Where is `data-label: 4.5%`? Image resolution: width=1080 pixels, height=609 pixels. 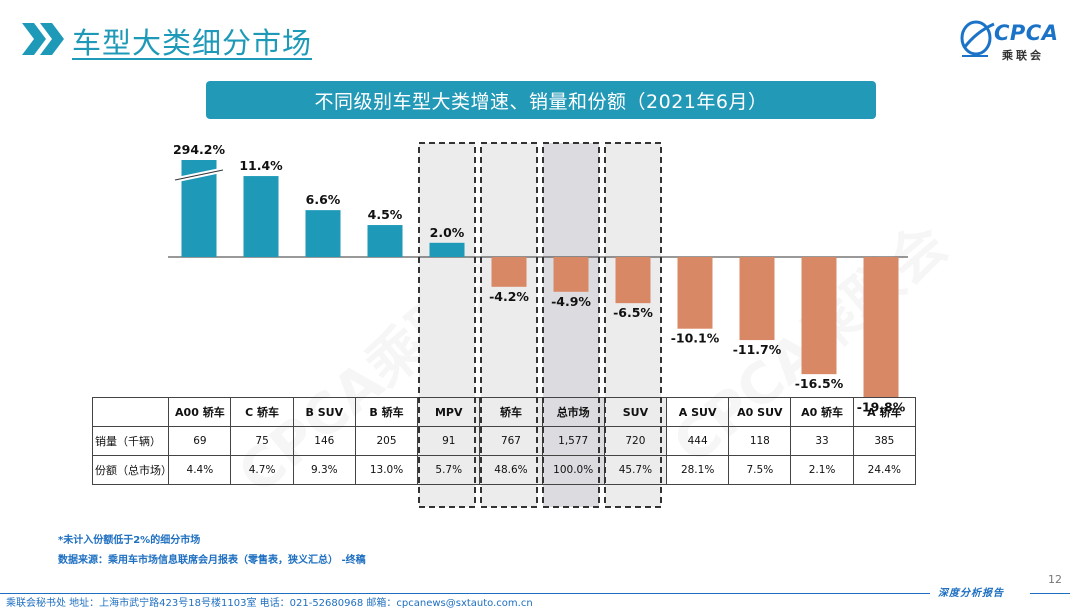 data-label: 4.5% is located at coordinates (385, 214).